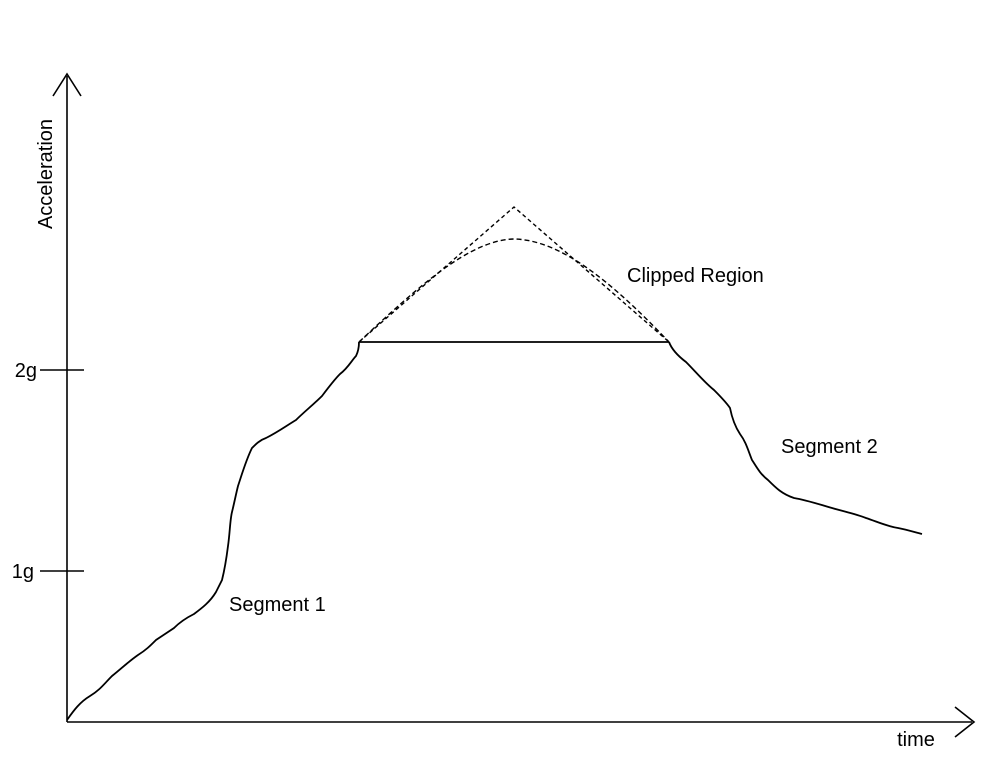  I want to click on tick-label-2g: 2g, so click(26, 371).